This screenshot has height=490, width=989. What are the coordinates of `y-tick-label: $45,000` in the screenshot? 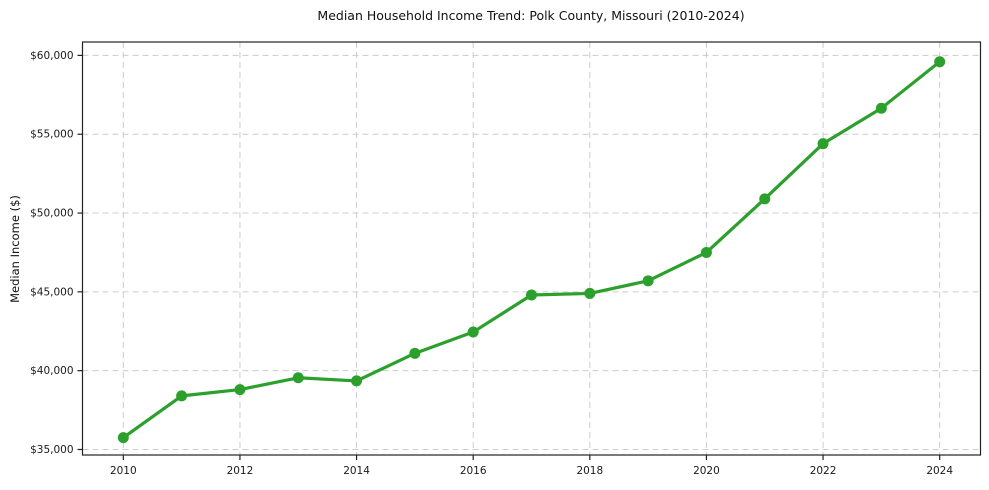 It's located at (51, 292).